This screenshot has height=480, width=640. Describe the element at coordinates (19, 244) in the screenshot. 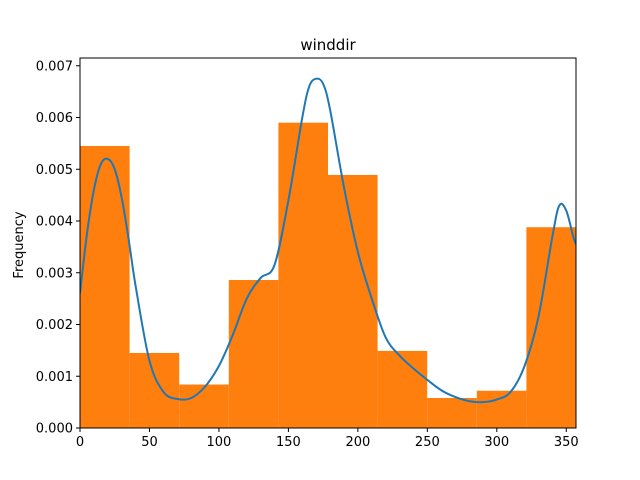

I see `y-axis-label: Frequency` at that location.